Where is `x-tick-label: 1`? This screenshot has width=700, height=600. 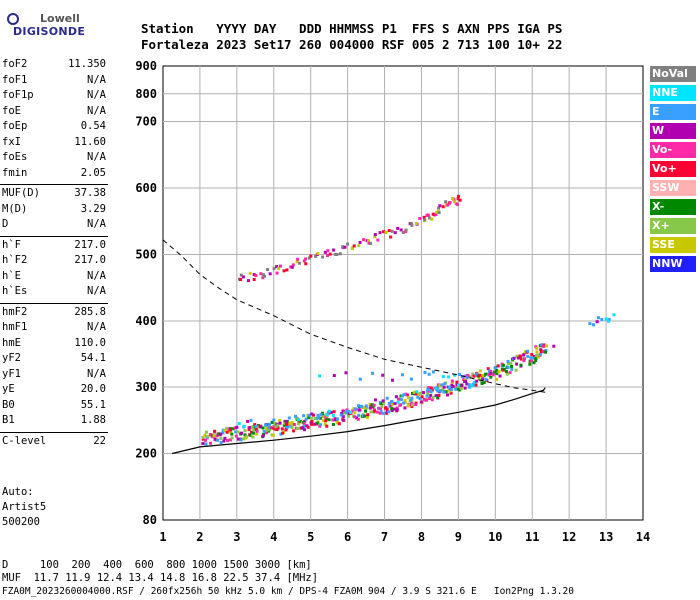 x-tick-label: 1 is located at coordinates (162, 537).